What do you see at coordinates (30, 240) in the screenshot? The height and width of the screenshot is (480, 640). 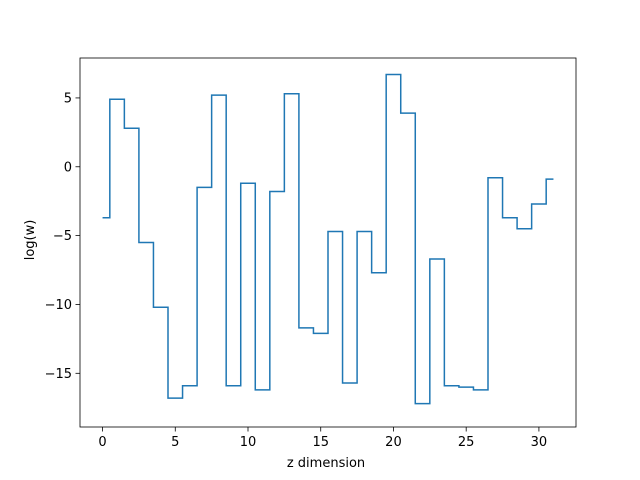 I see `y-axis-label: log(w)` at bounding box center [30, 240].